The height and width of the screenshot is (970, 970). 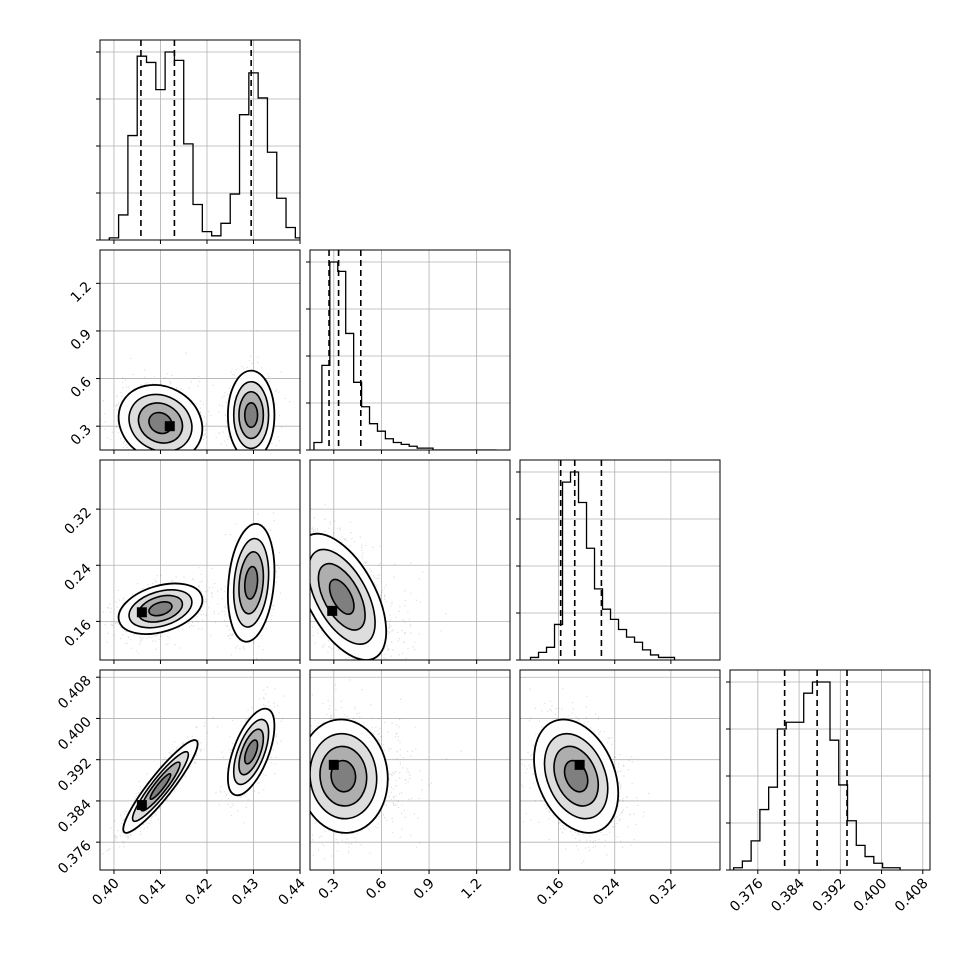 I want to click on x-tick-label: 0.3, so click(x=329, y=889).